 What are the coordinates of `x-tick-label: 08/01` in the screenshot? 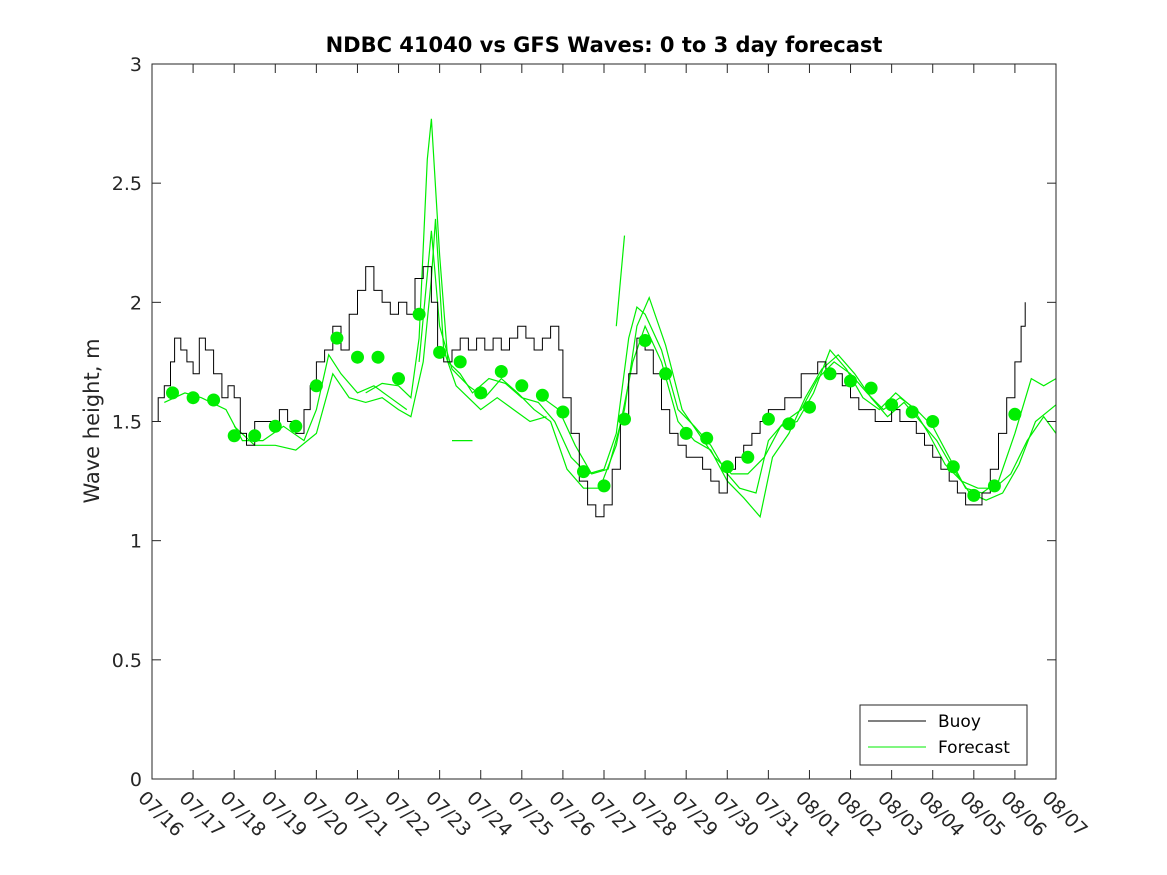 It's located at (818, 814).